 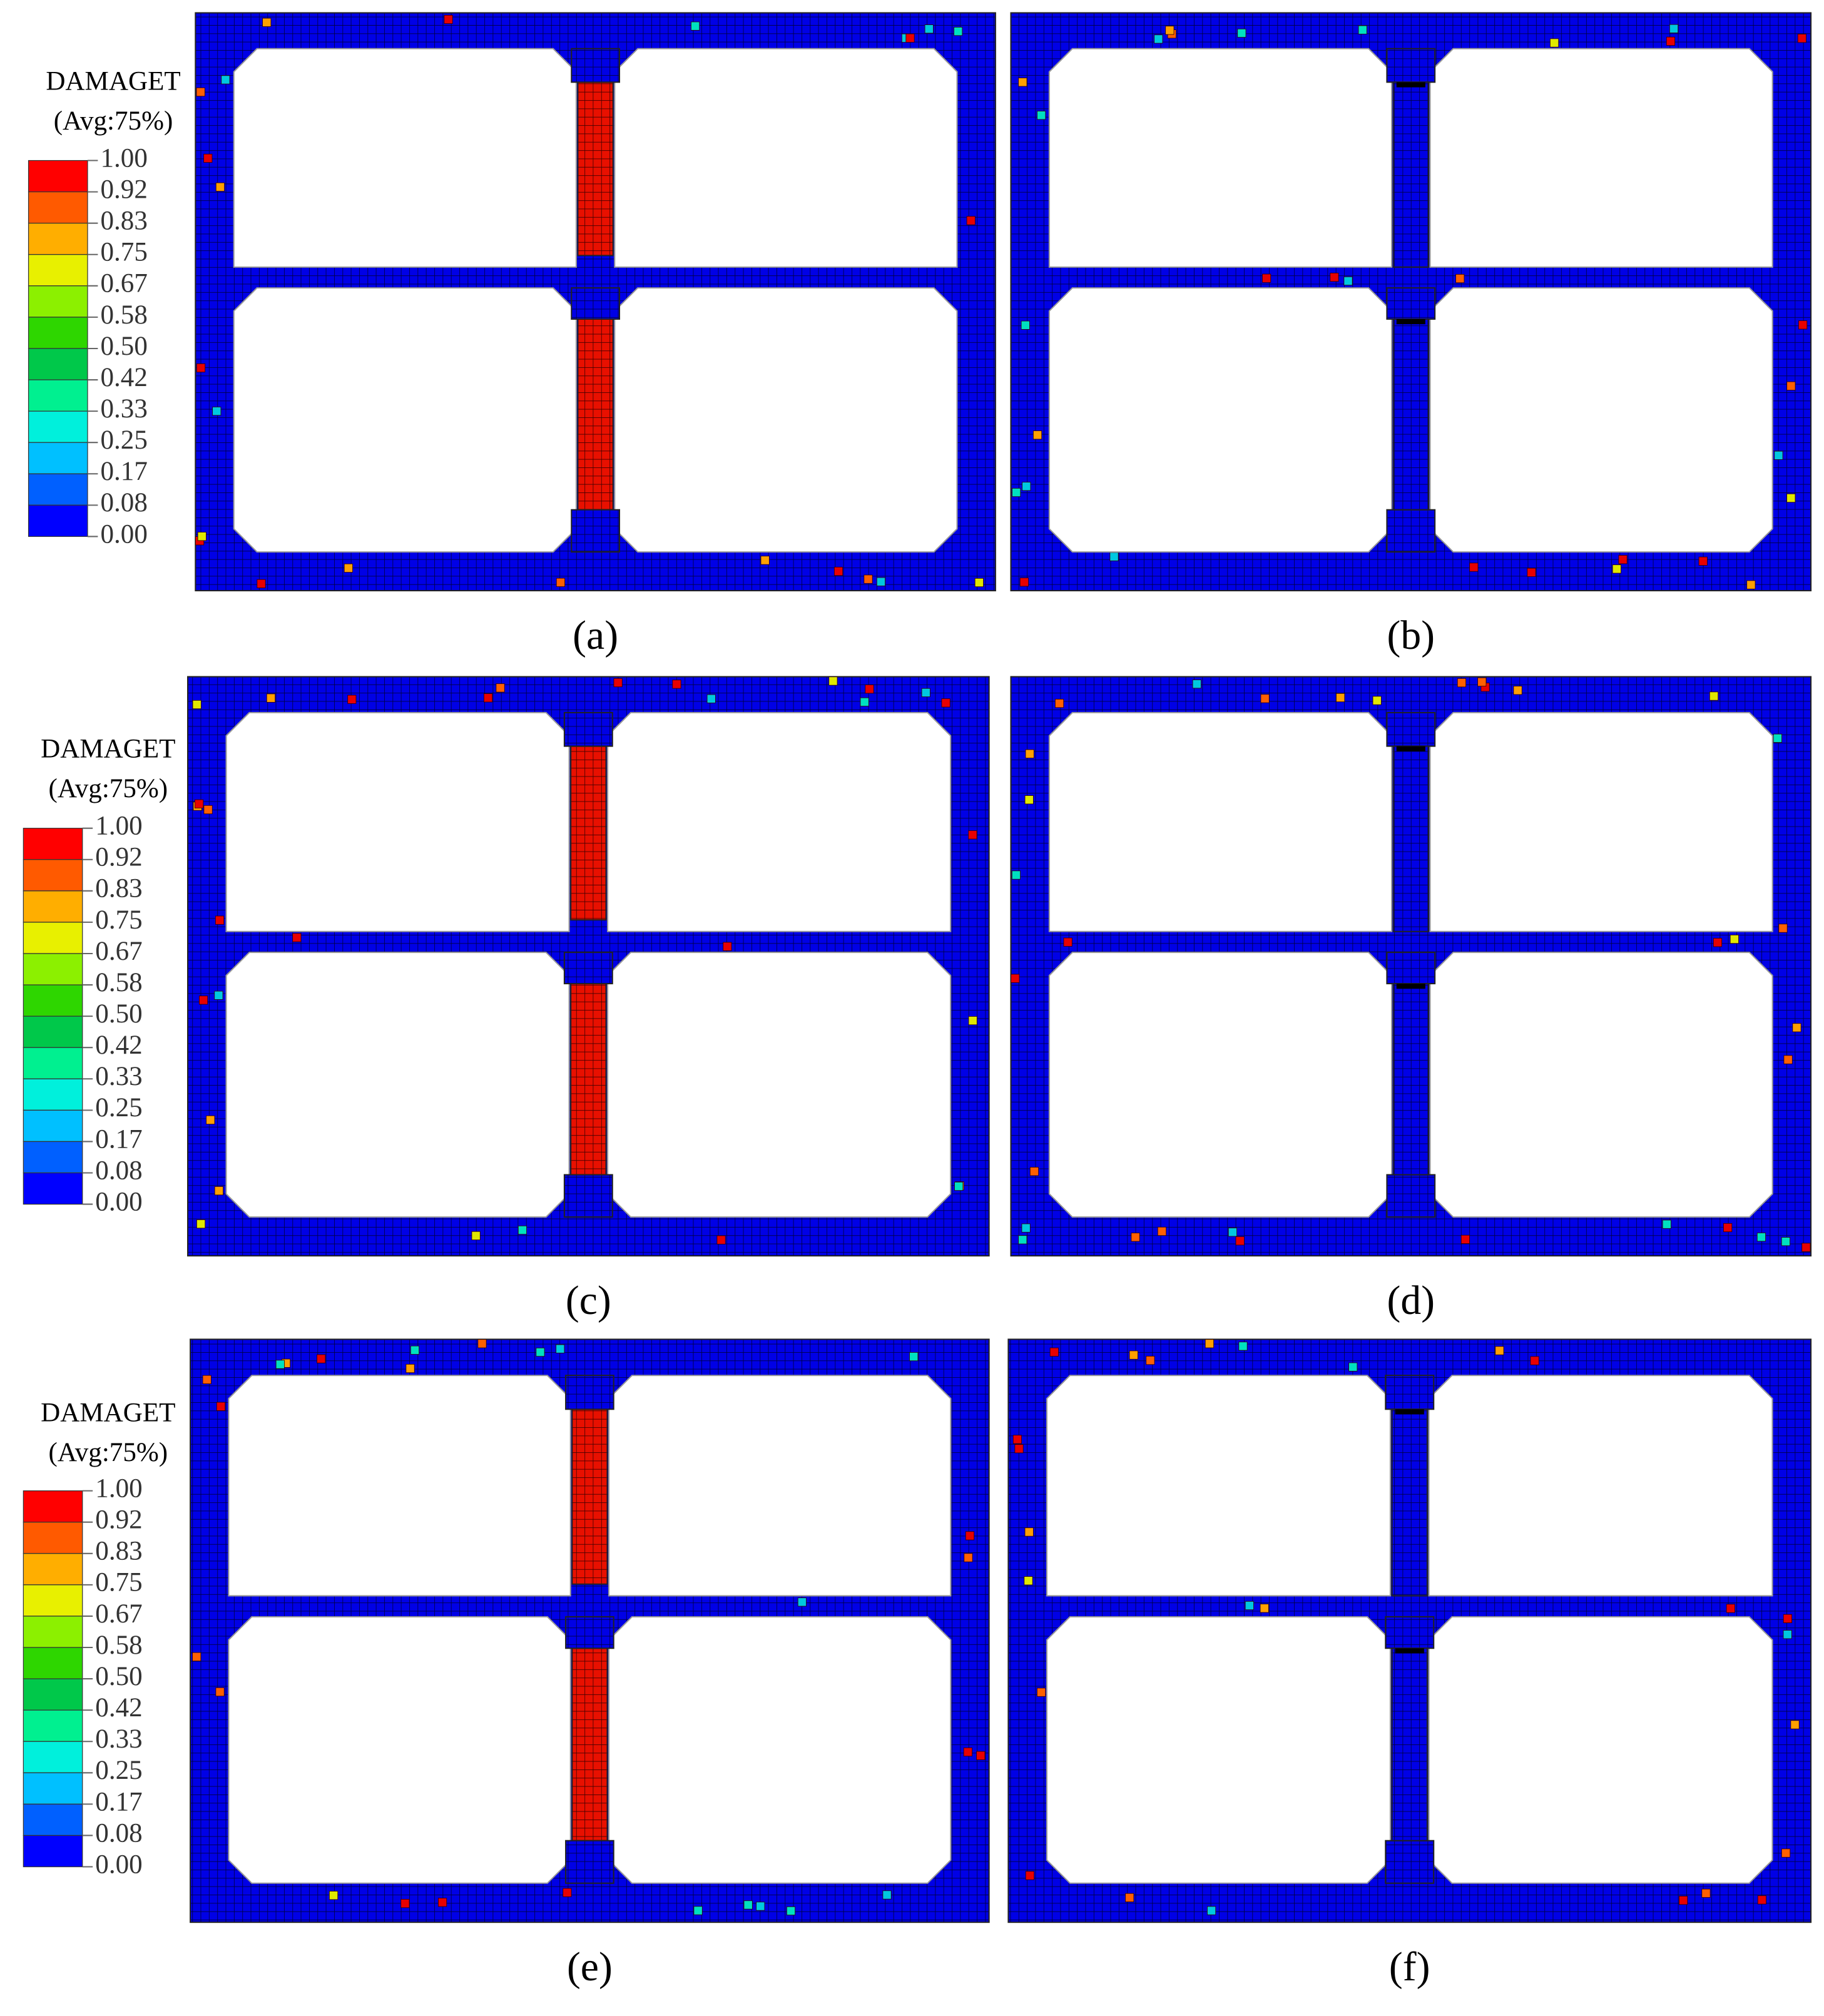 I want to click on panel-label: (b), so click(x=1411, y=636).